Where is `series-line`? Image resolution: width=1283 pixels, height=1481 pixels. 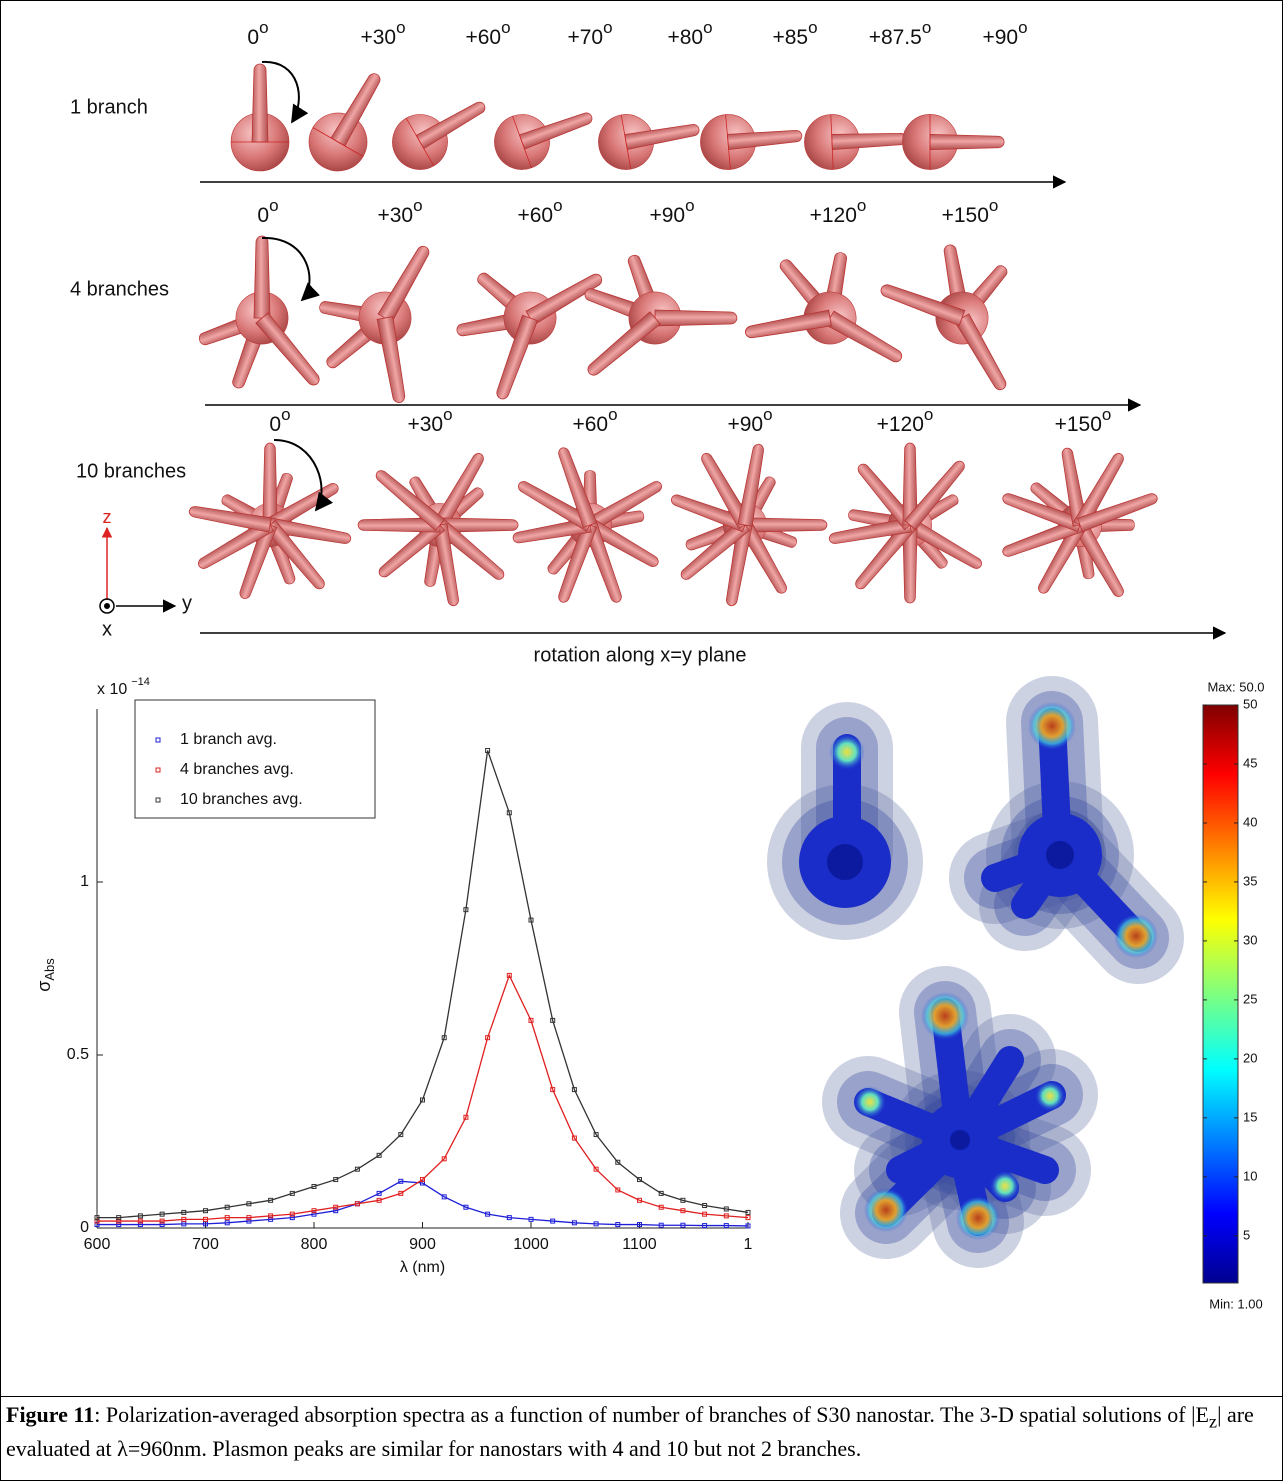
series-line is located at coordinates (423, 1097).